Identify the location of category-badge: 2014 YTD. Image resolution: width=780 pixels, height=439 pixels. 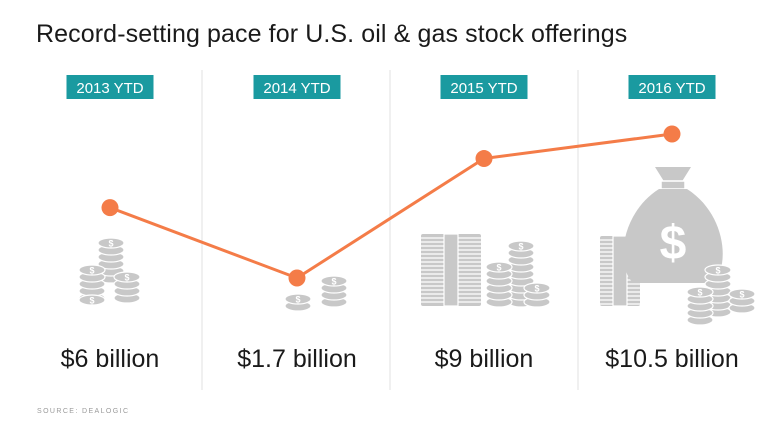
(297, 87).